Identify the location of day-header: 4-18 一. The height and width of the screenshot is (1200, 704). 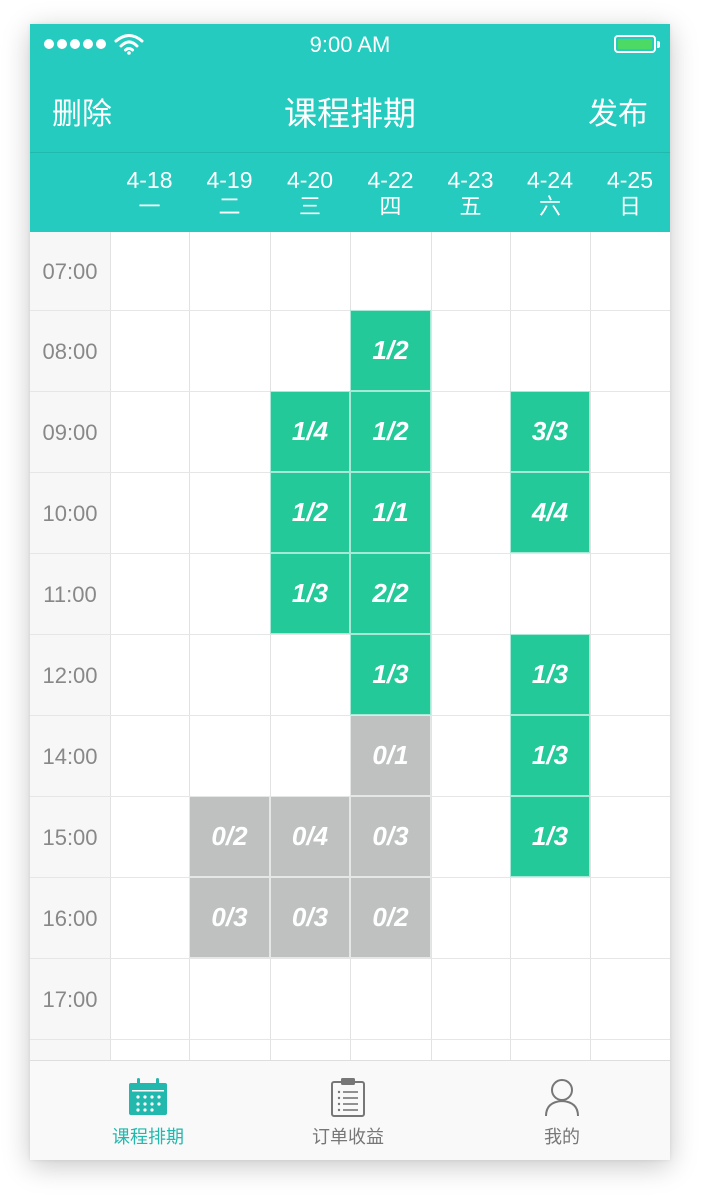
(149, 196).